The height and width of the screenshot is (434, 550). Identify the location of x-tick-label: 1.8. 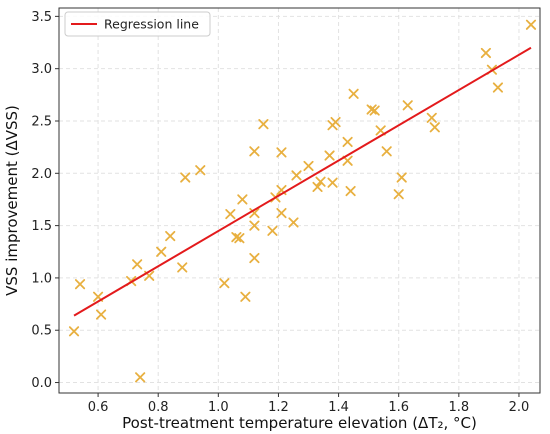
(458, 407).